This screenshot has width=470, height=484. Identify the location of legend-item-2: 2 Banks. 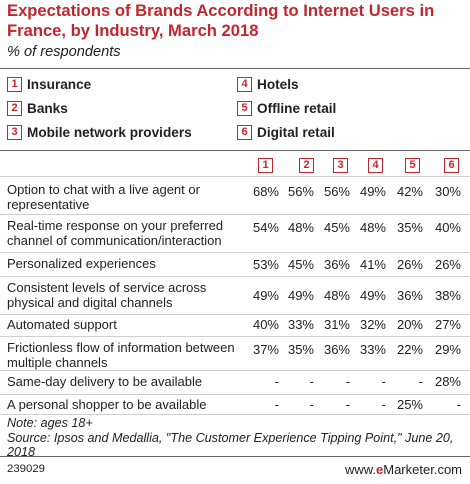
(37, 109).